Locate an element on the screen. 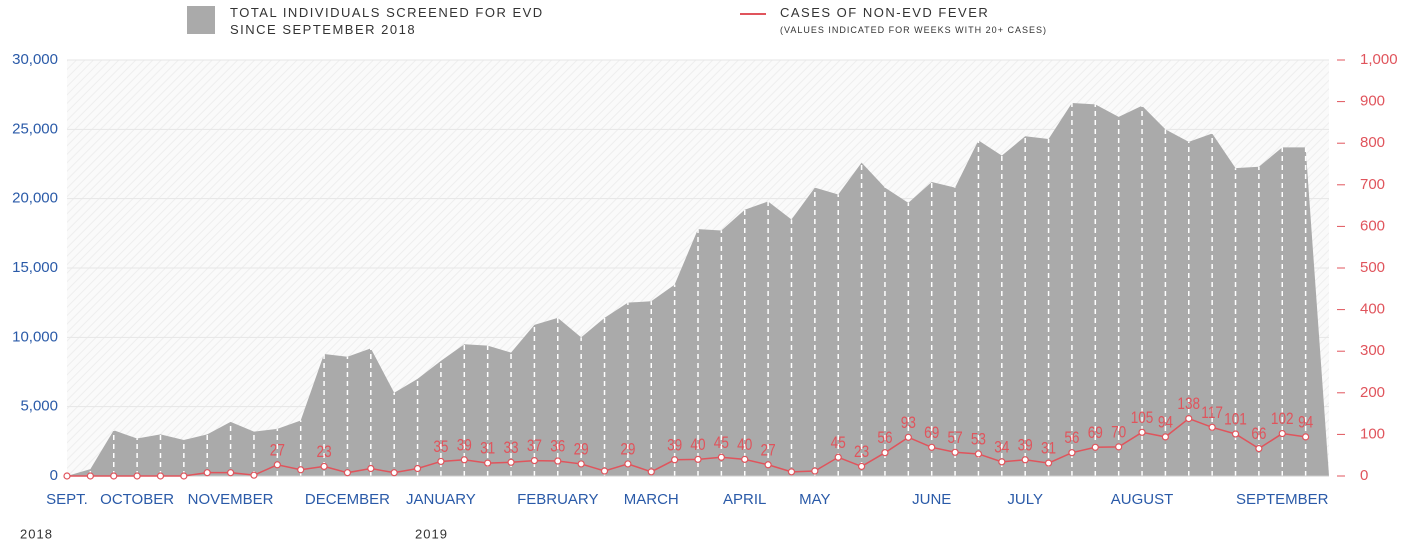 The width and height of the screenshot is (1411, 547). y2-tick-label: 200 is located at coordinates (1372, 392).